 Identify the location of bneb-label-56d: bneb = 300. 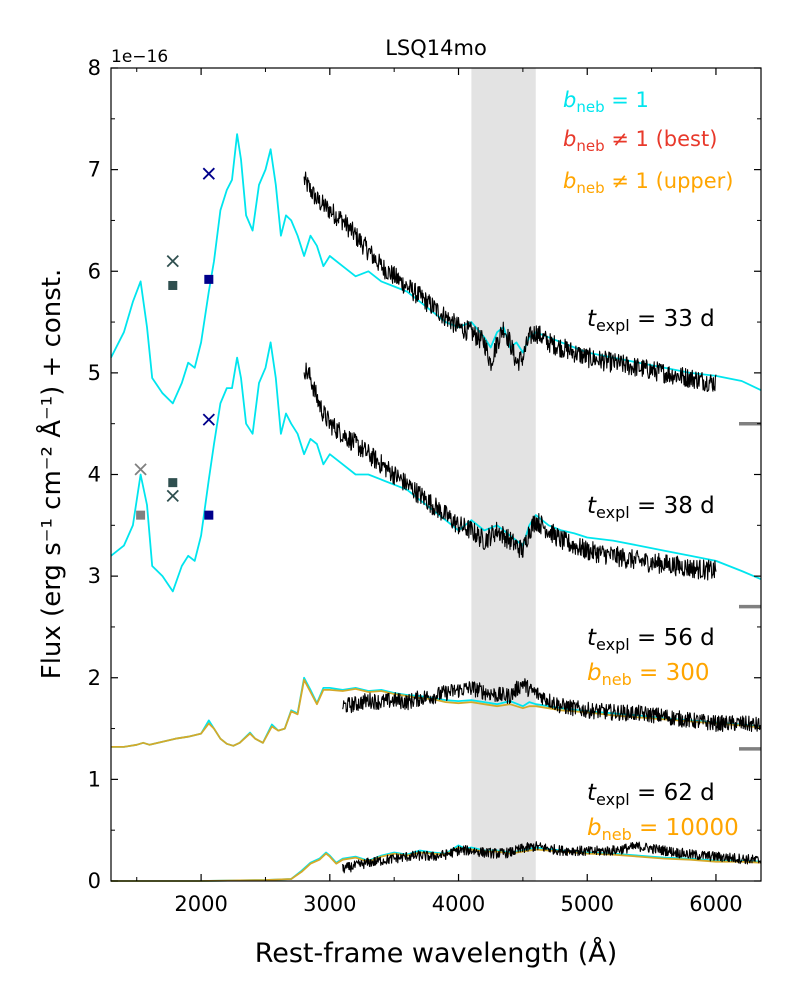
(648, 674).